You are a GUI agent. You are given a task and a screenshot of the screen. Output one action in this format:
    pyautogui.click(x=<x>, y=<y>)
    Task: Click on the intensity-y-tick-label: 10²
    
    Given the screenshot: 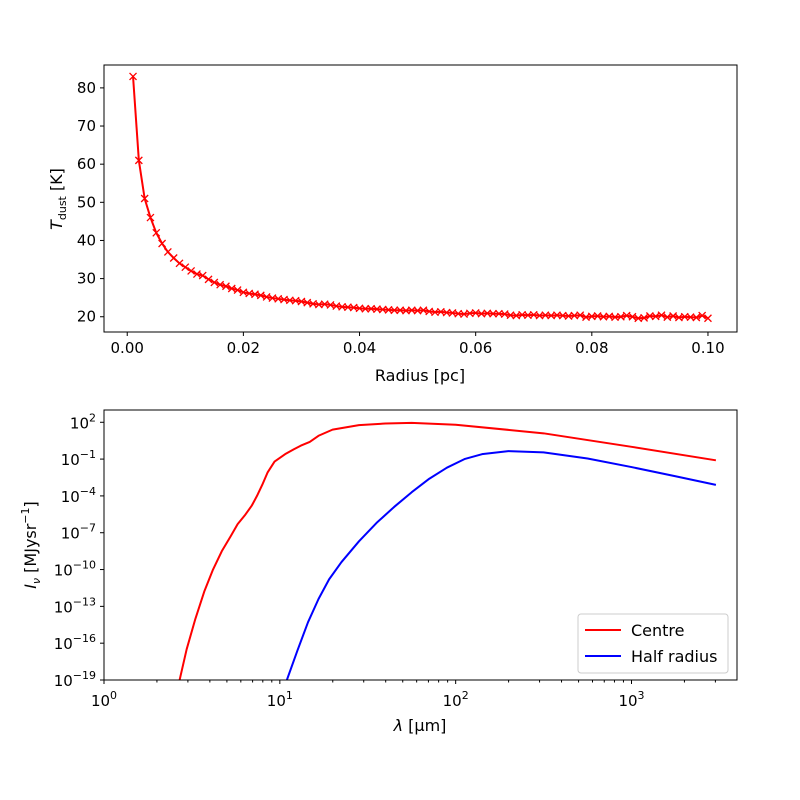 What is the action you would take?
    pyautogui.click(x=83, y=421)
    